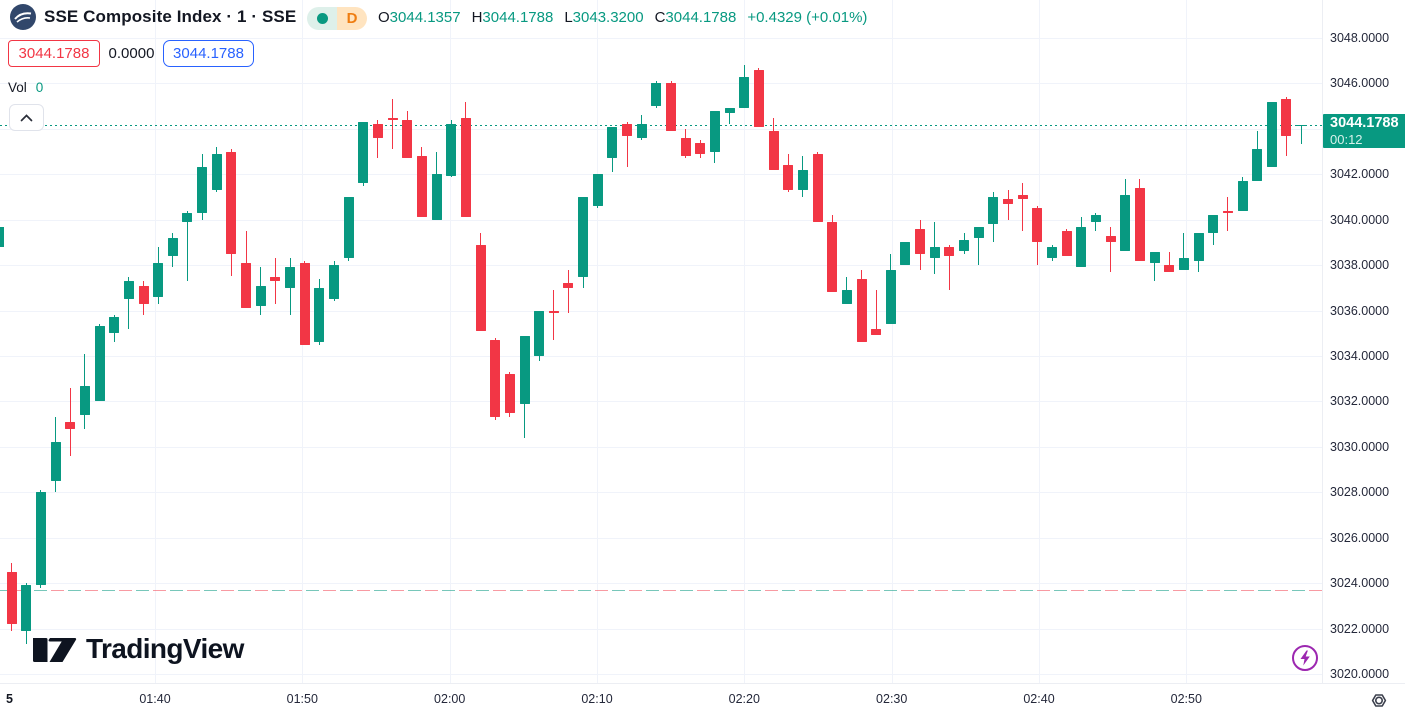 The height and width of the screenshot is (717, 1405). What do you see at coordinates (1379, 701) in the screenshot?
I see `timezone-settings-gear-icon` at bounding box center [1379, 701].